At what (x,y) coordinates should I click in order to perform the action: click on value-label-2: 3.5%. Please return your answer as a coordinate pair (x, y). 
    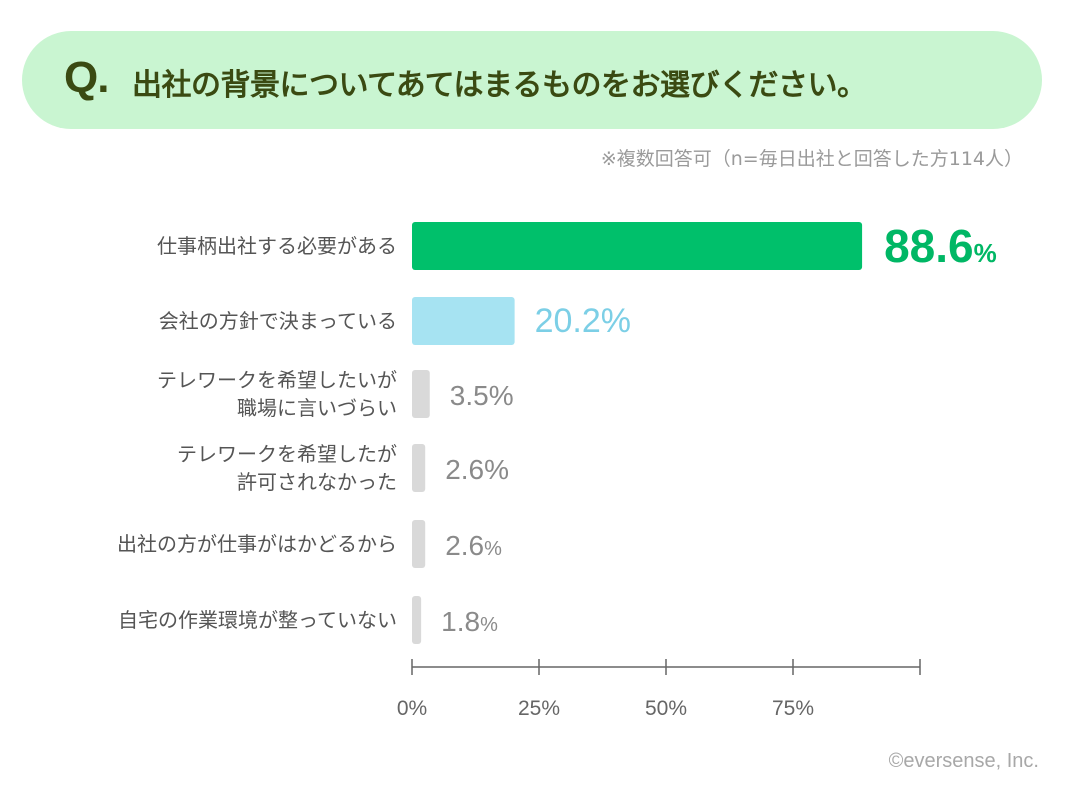
    Looking at the image, I should click on (482, 395).